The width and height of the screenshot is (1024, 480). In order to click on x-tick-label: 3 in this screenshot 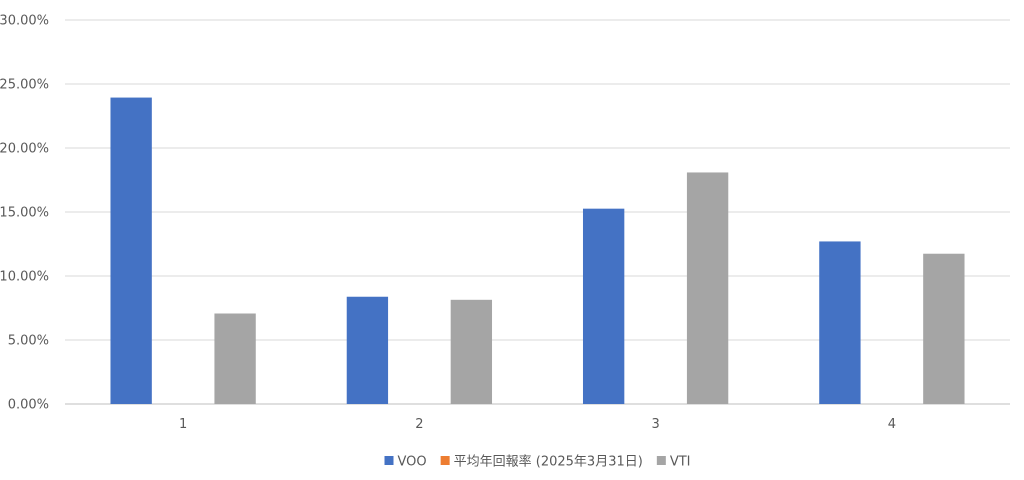, I will do `click(655, 424)`.